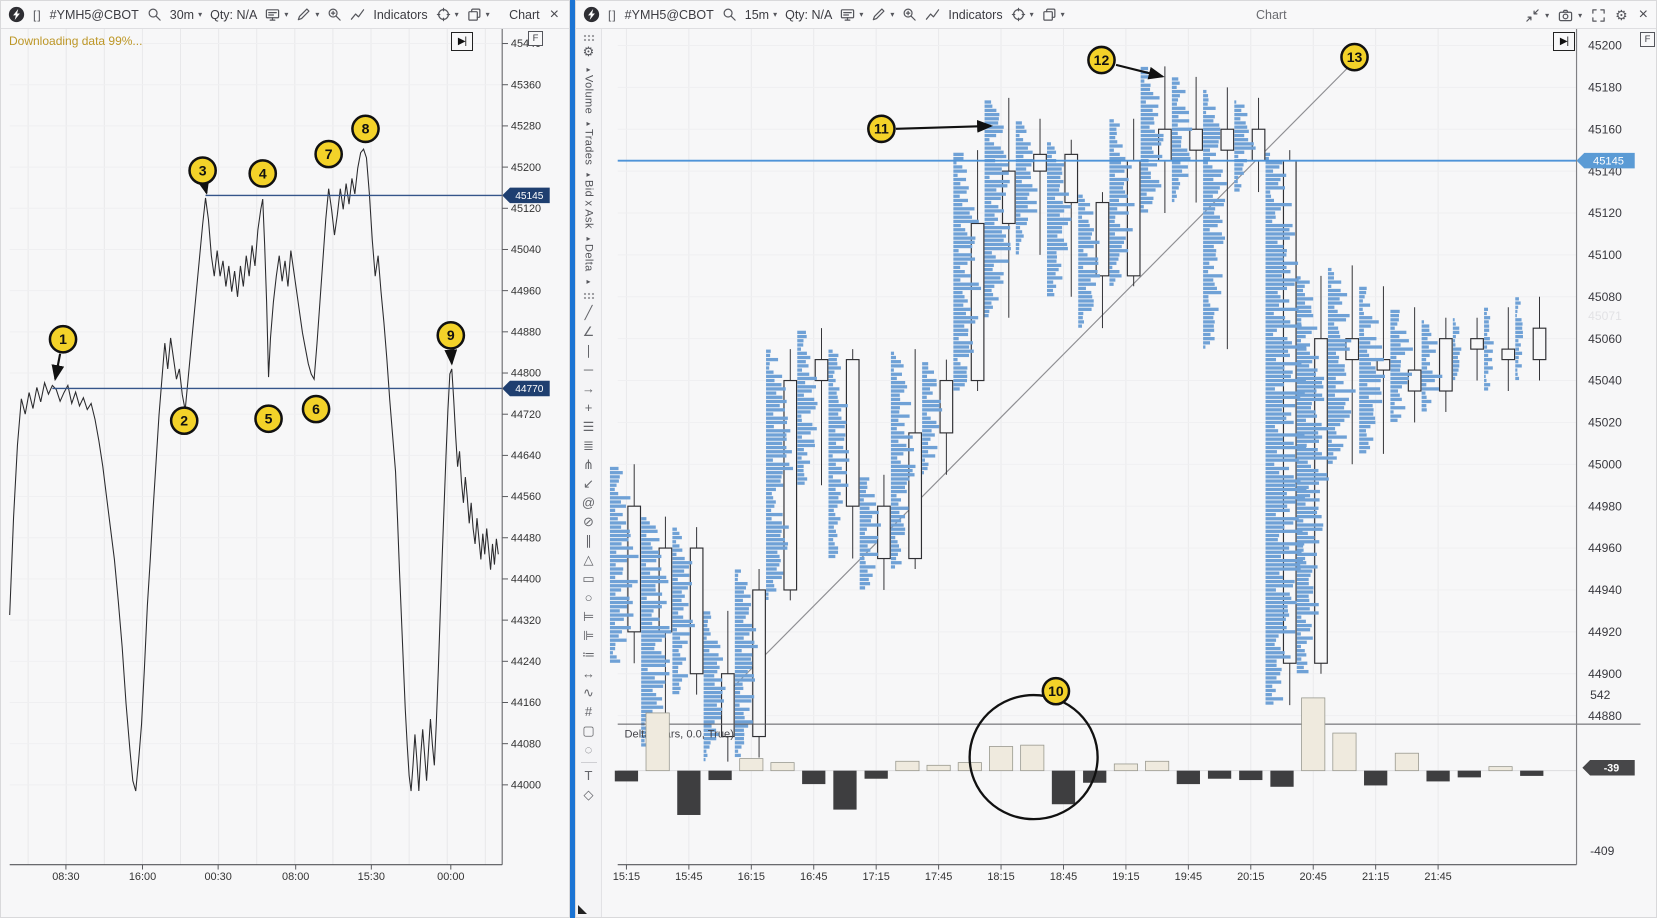 The image size is (1657, 918). Describe the element at coordinates (588, 616) in the screenshot. I see `volume-profile-tool-icon: ⊨` at that location.